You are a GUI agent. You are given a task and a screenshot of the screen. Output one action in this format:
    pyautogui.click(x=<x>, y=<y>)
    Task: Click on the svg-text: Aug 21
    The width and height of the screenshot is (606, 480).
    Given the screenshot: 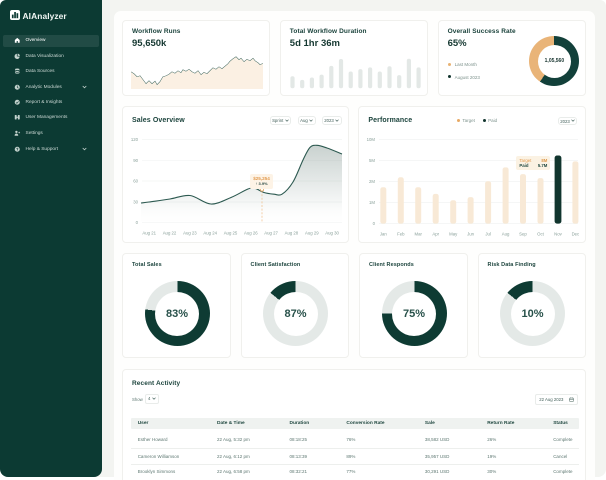 What is the action you would take?
    pyautogui.click(x=149, y=232)
    